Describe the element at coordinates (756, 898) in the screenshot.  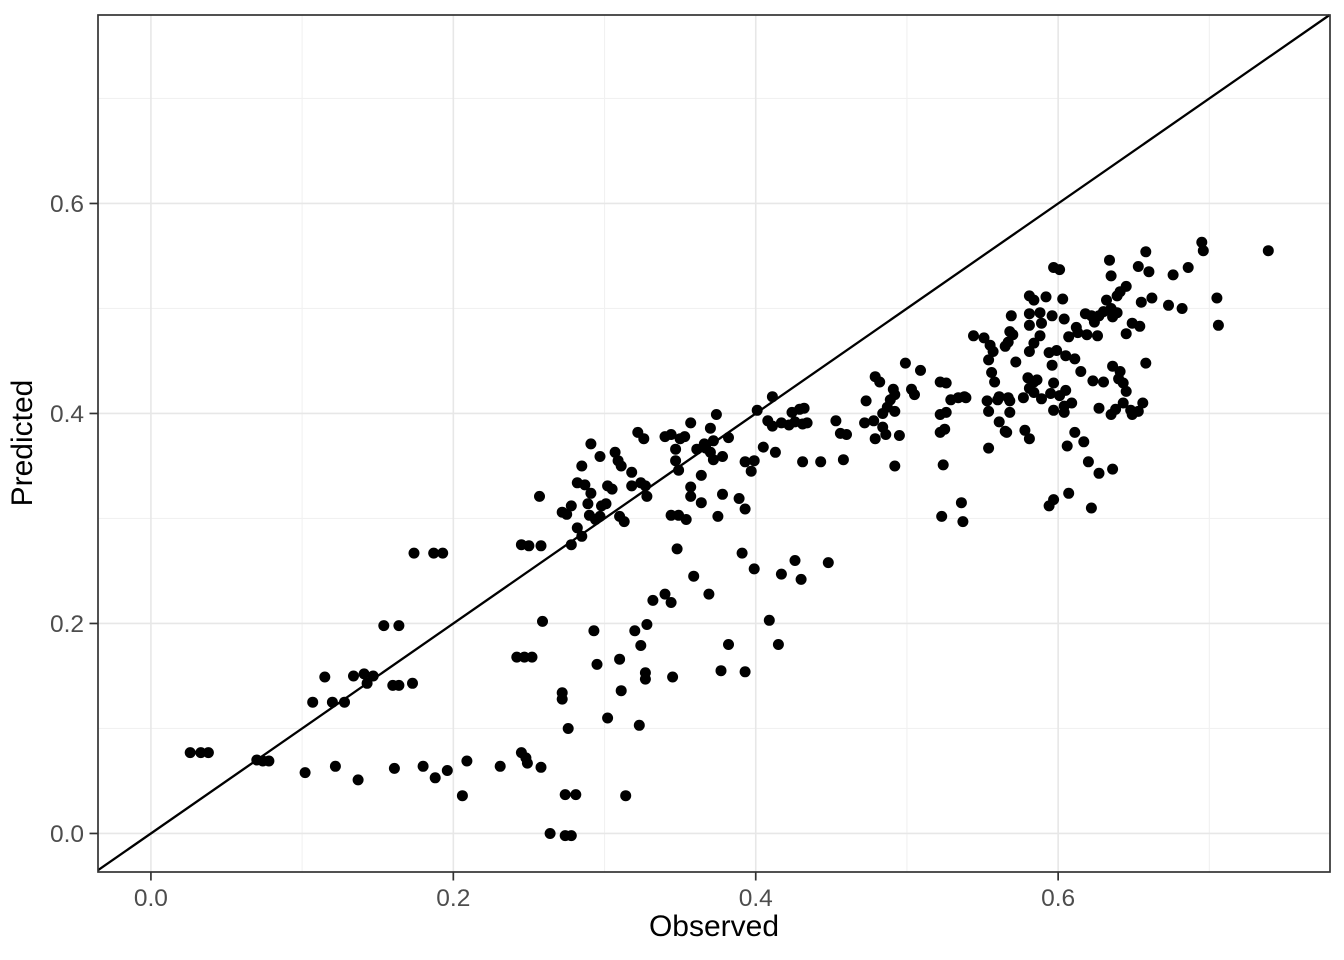
I see `x-tick-label: 0.4` at that location.